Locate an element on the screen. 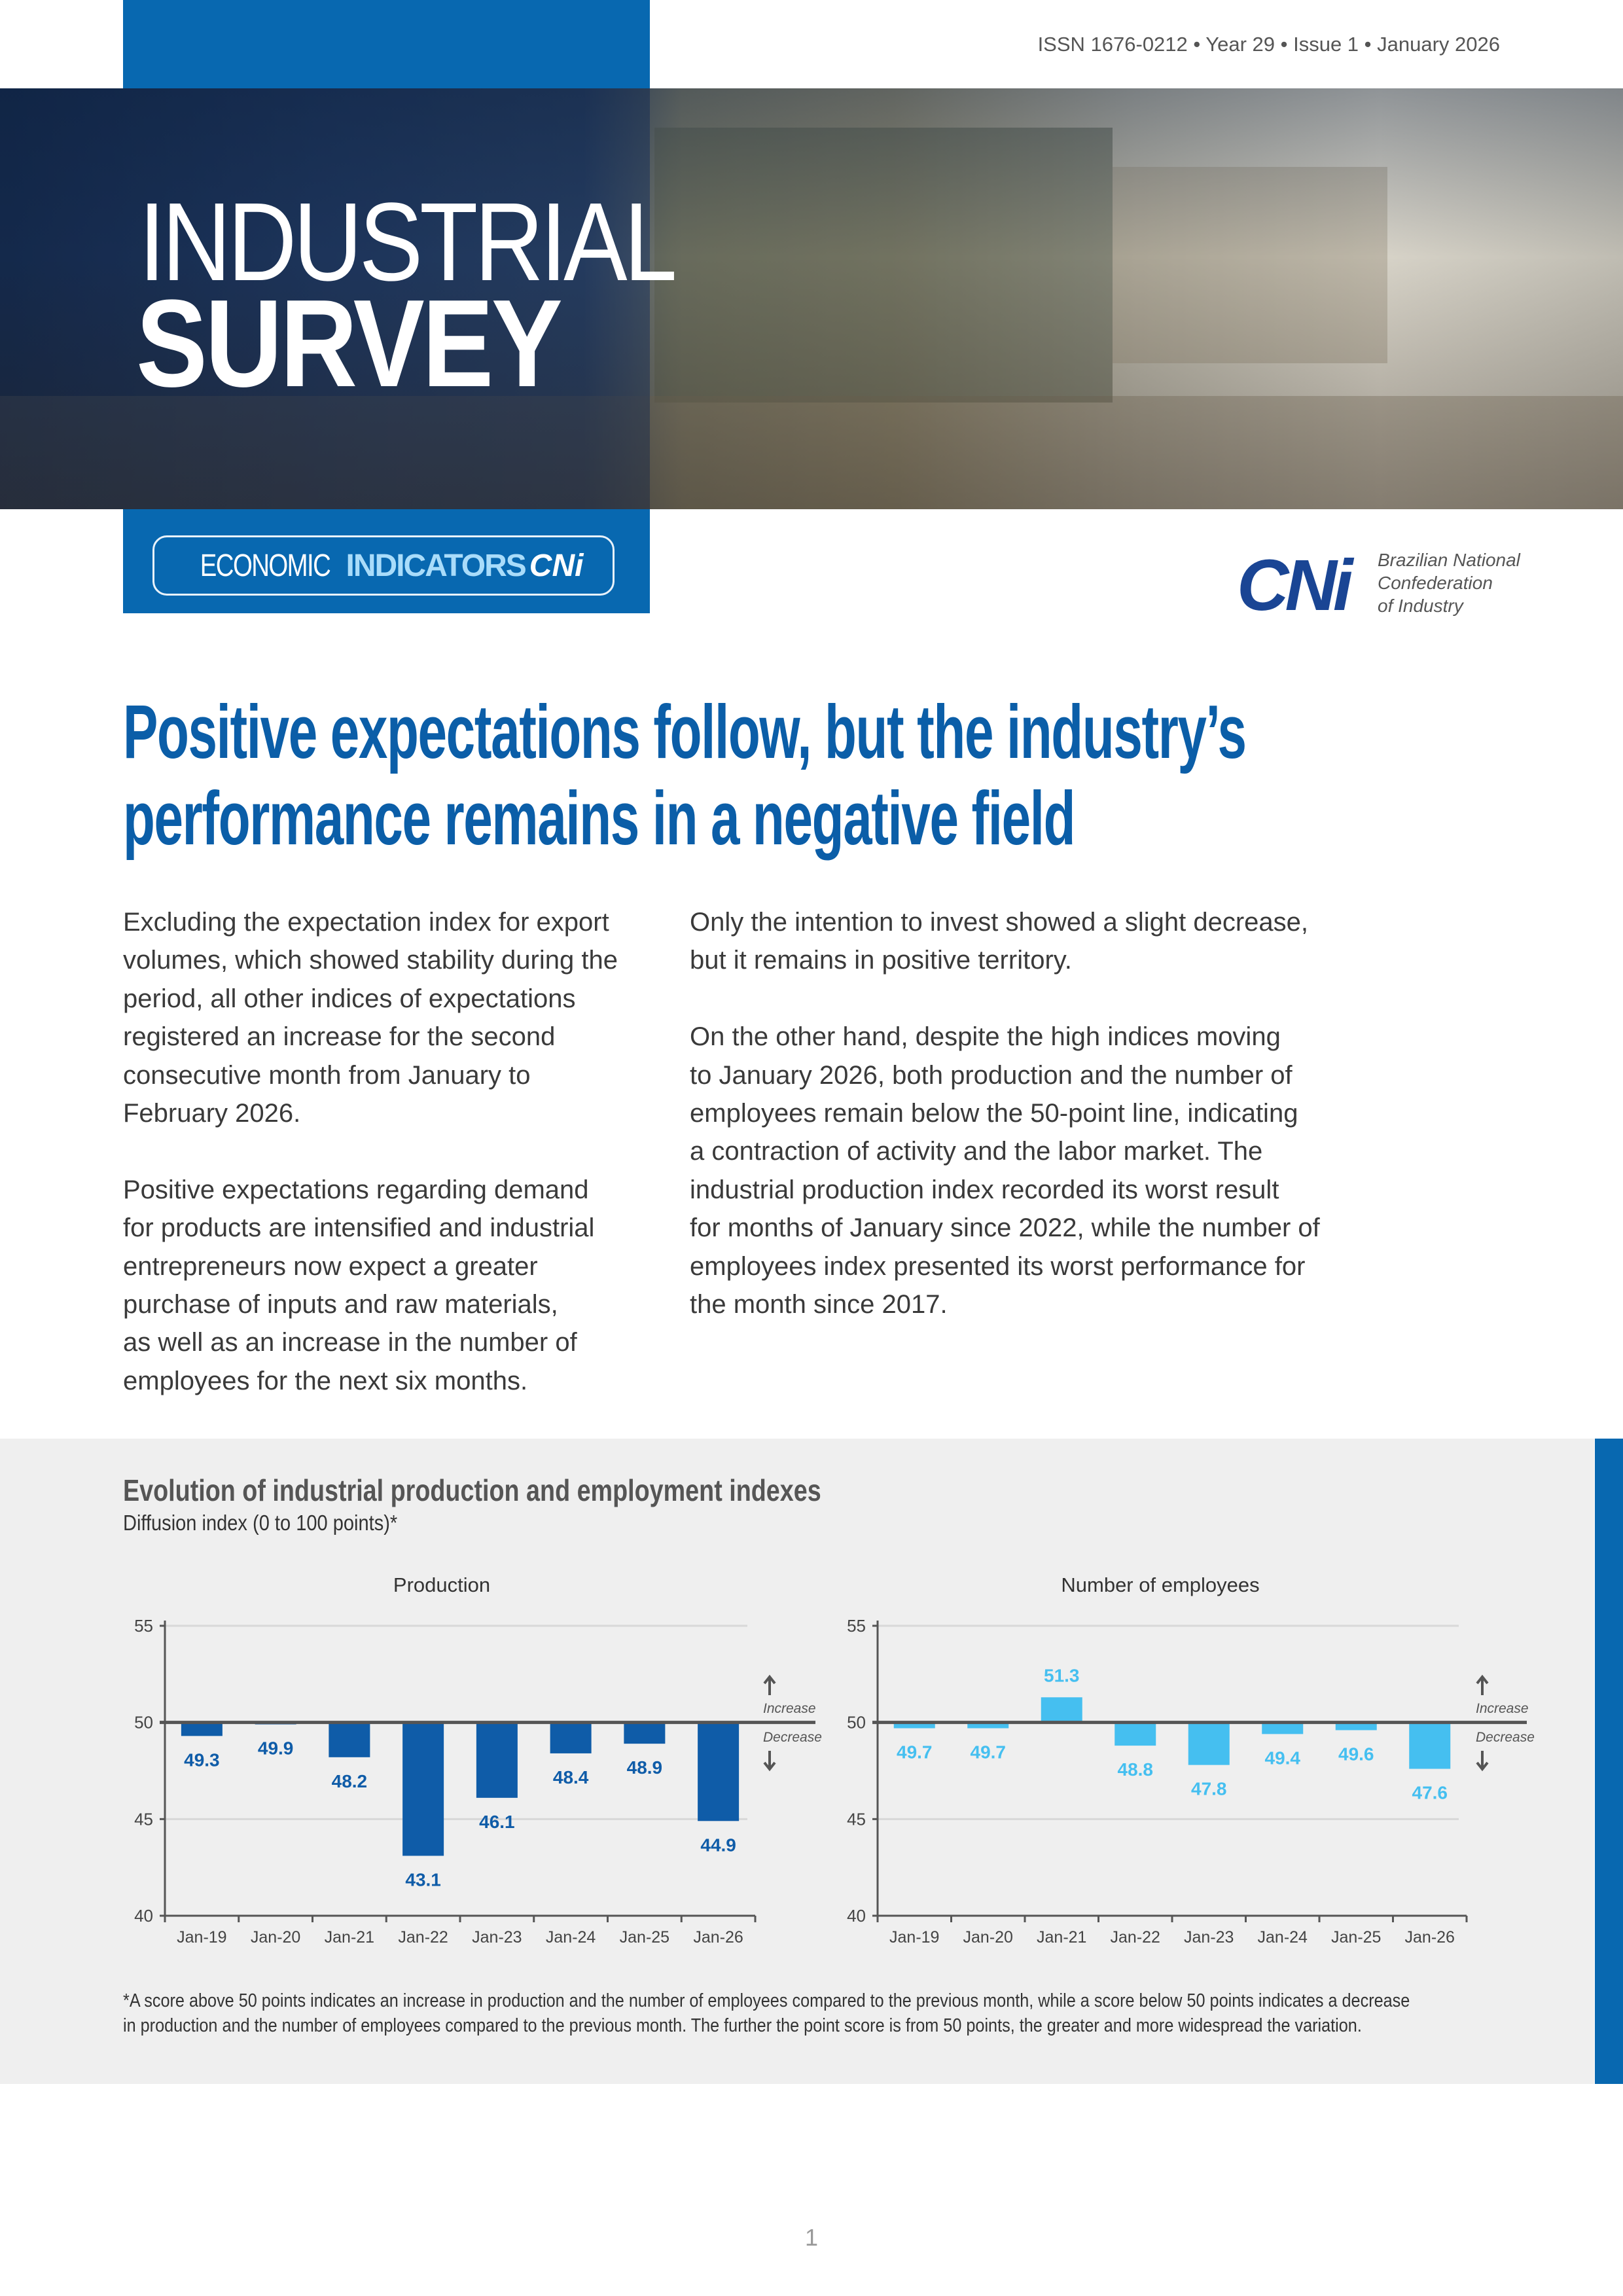  body-text-line: the month since 2017. is located at coordinates (819, 1304).